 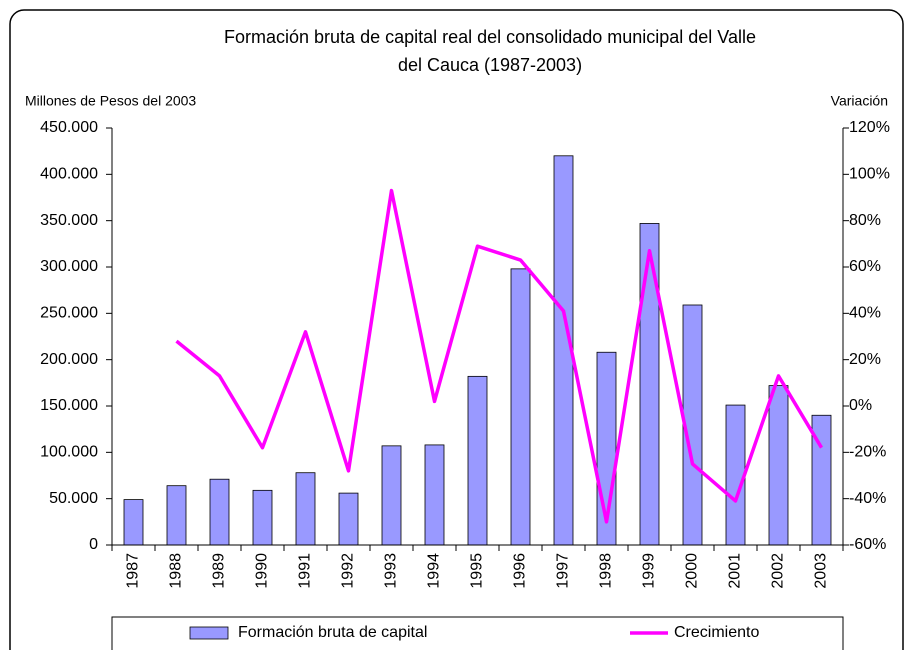 What do you see at coordinates (69, 266) in the screenshot?
I see `y-tick-label: 300.000` at bounding box center [69, 266].